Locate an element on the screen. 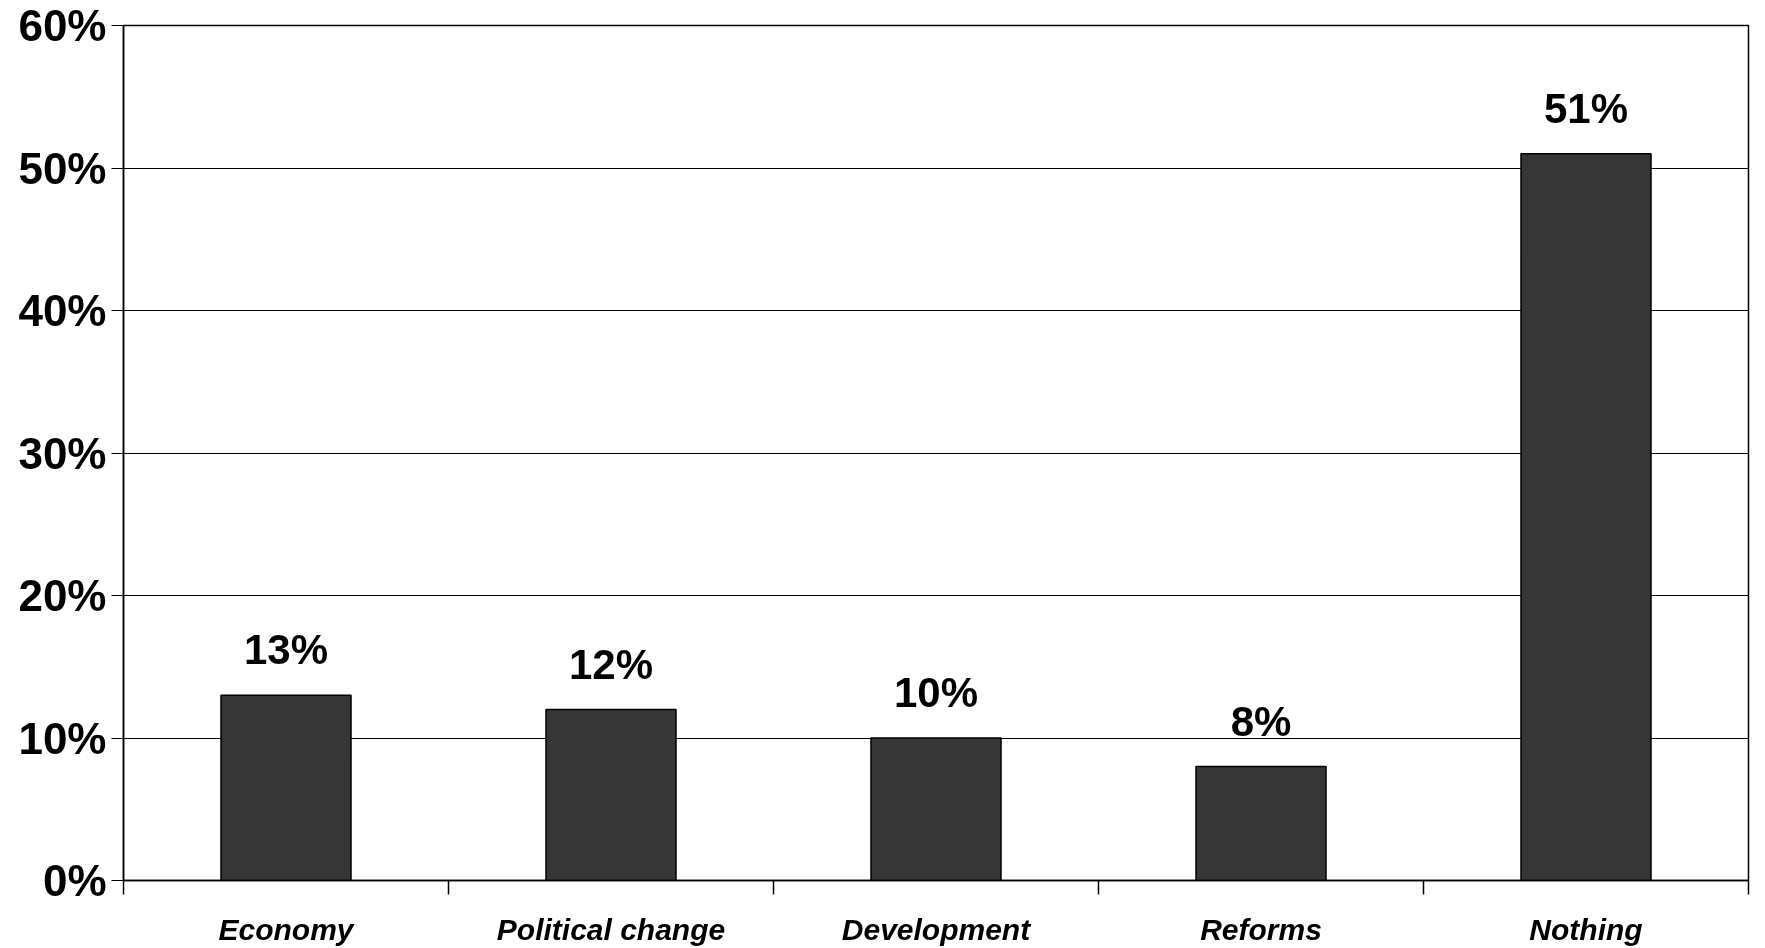 The image size is (1765, 948). y-tick-label: 60% is located at coordinates (62, 25).